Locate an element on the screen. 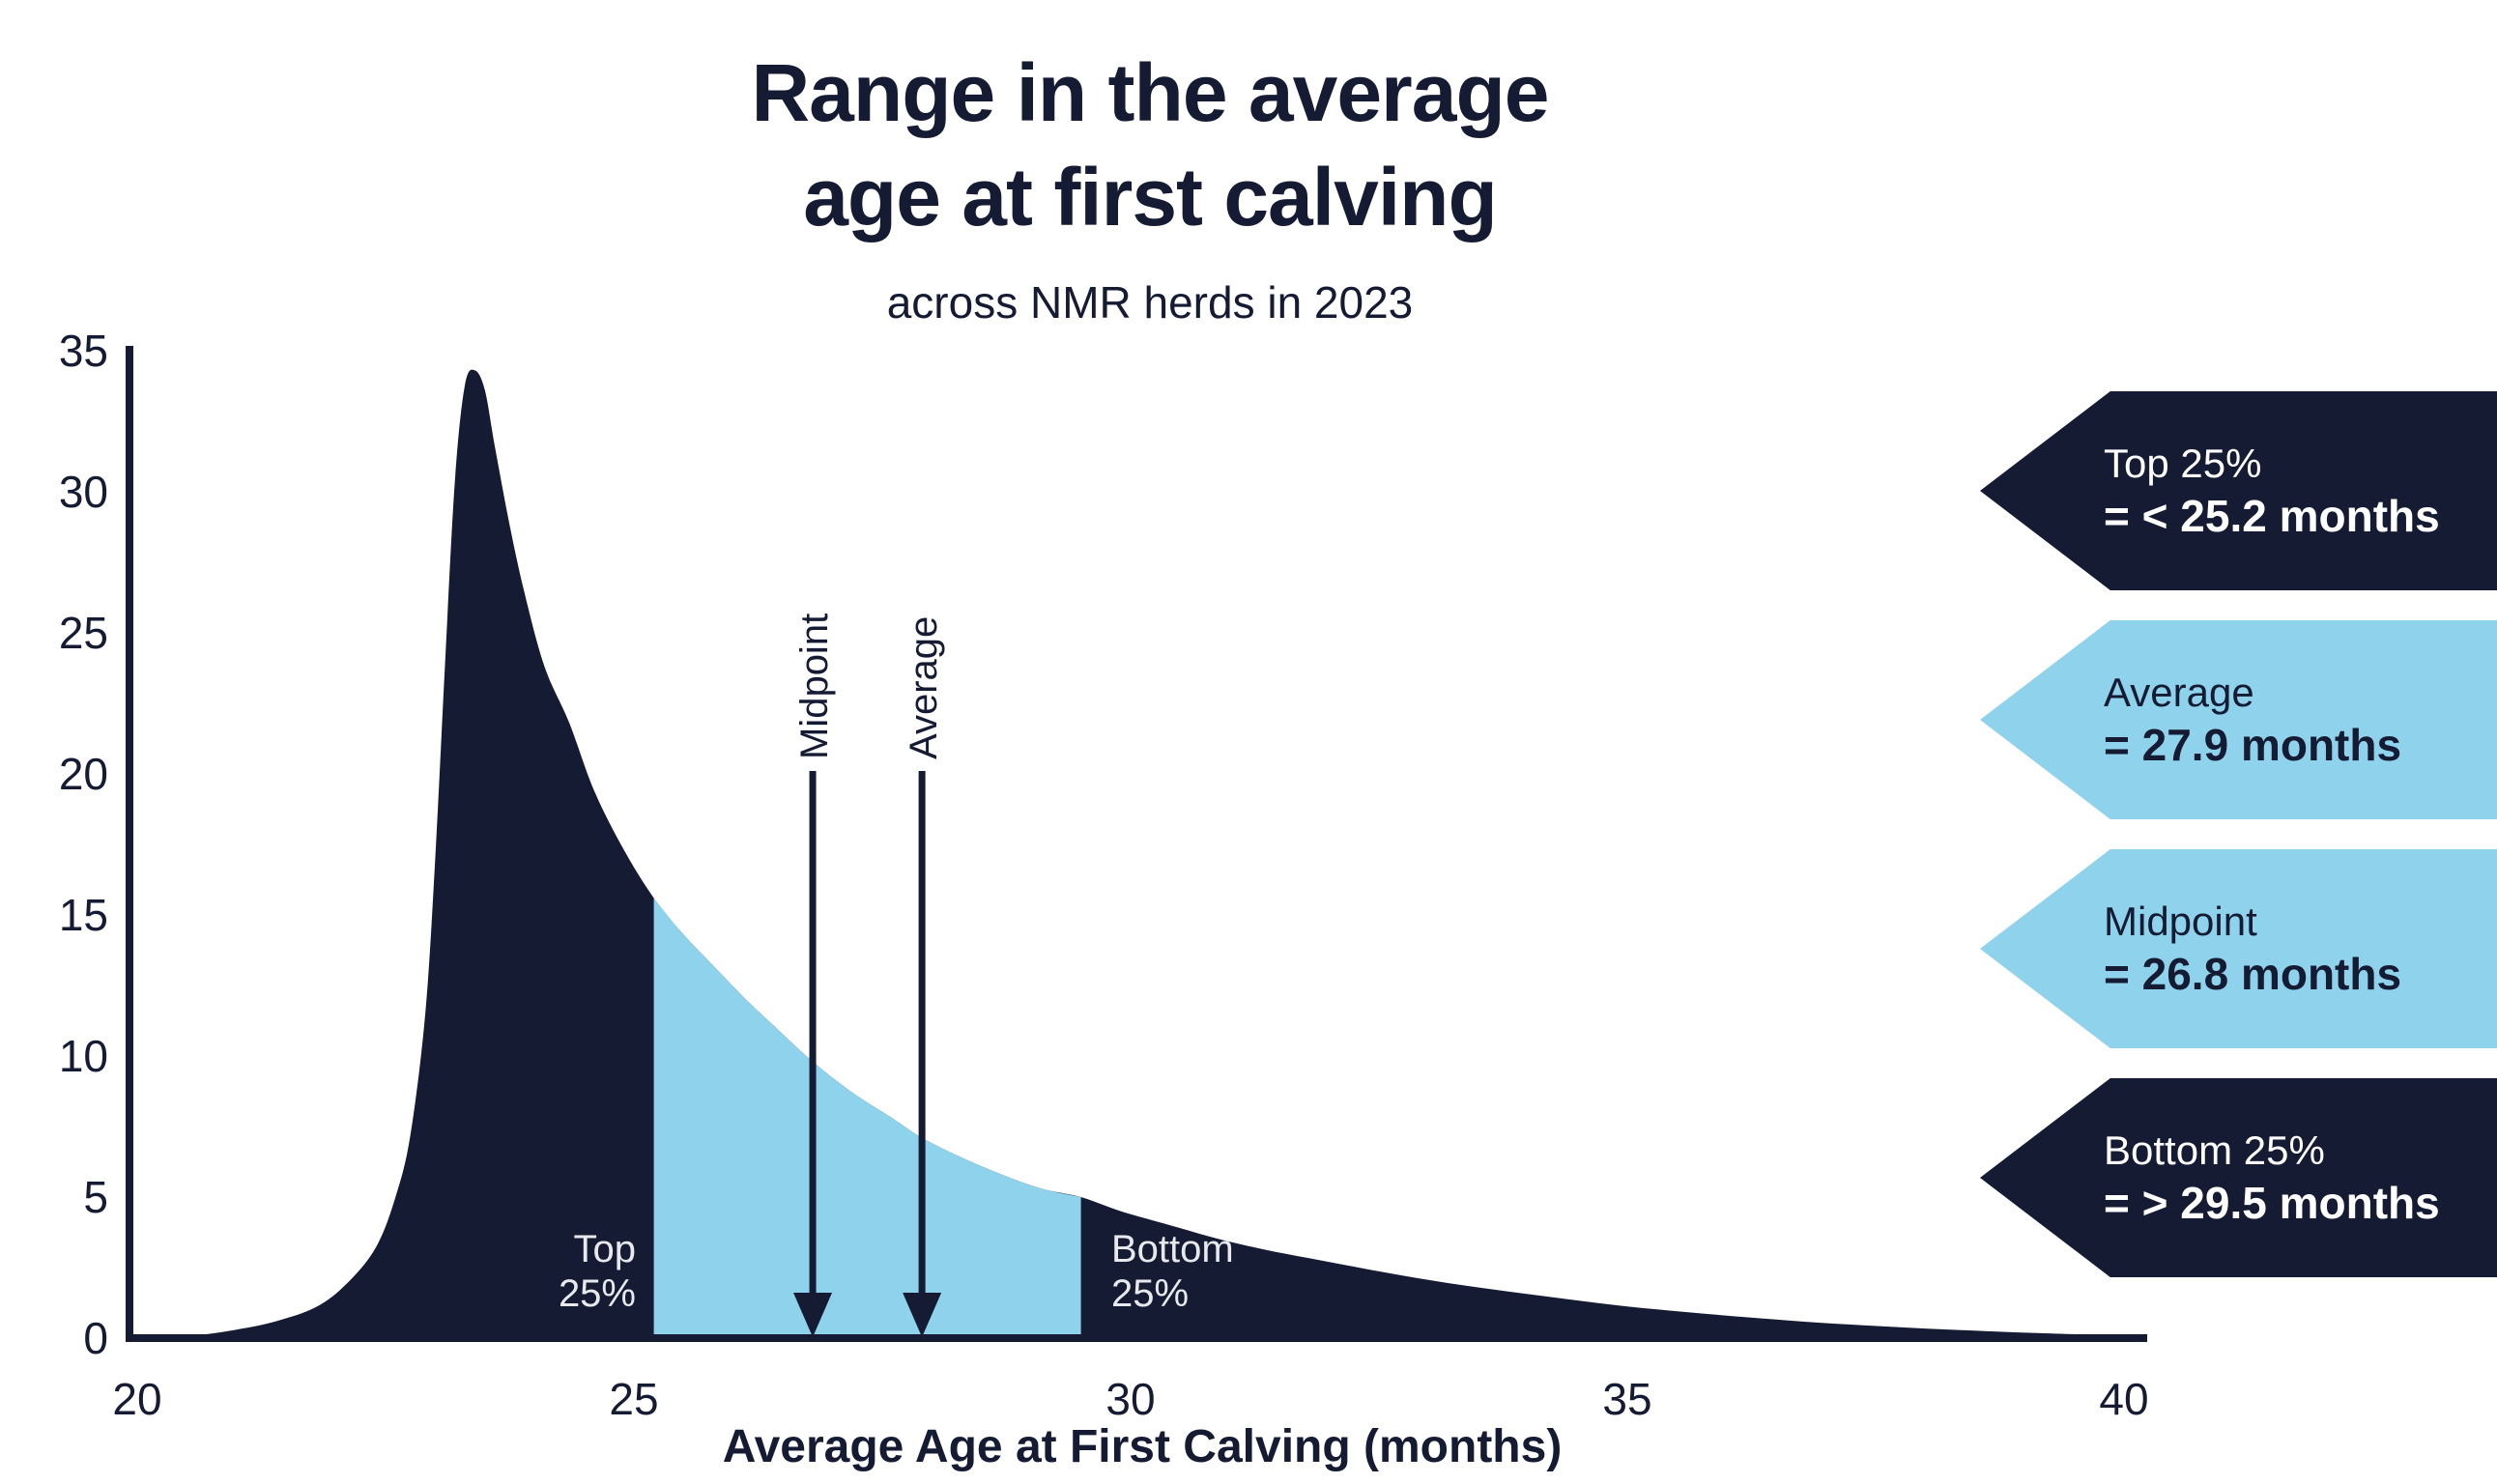  x-tick-label: 30 is located at coordinates (1130, 1399).